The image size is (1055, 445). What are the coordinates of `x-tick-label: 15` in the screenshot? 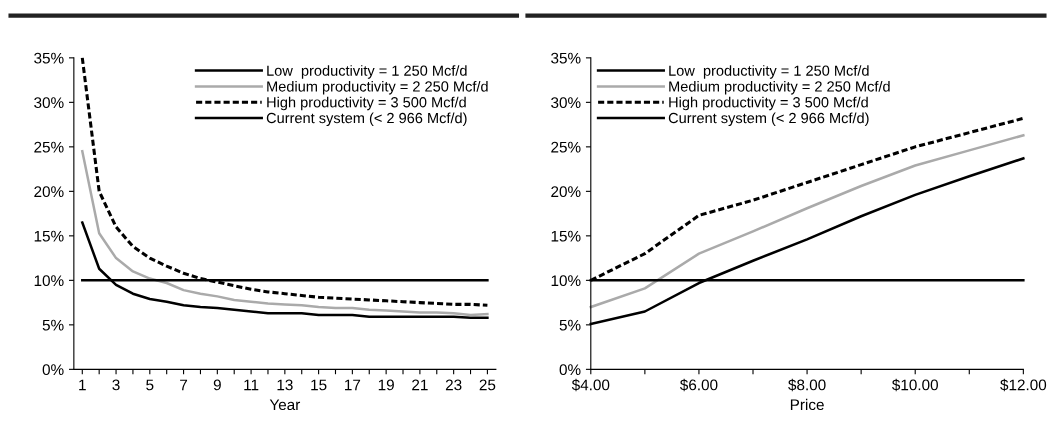 It's located at (319, 385).